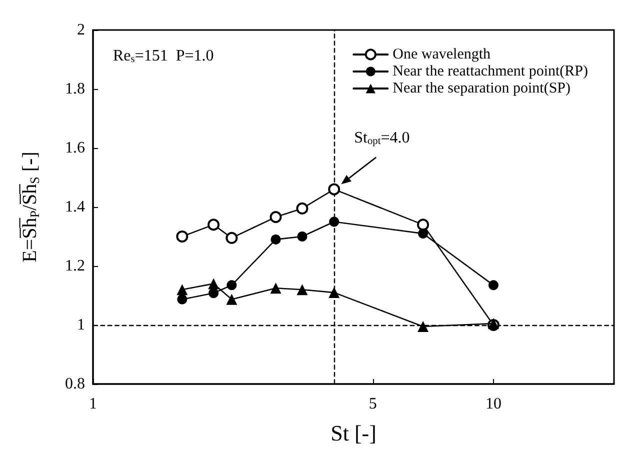 The height and width of the screenshot is (464, 631). What do you see at coordinates (481, 88) in the screenshot?
I see `legend-label: Near the separation point(SP)` at bounding box center [481, 88].